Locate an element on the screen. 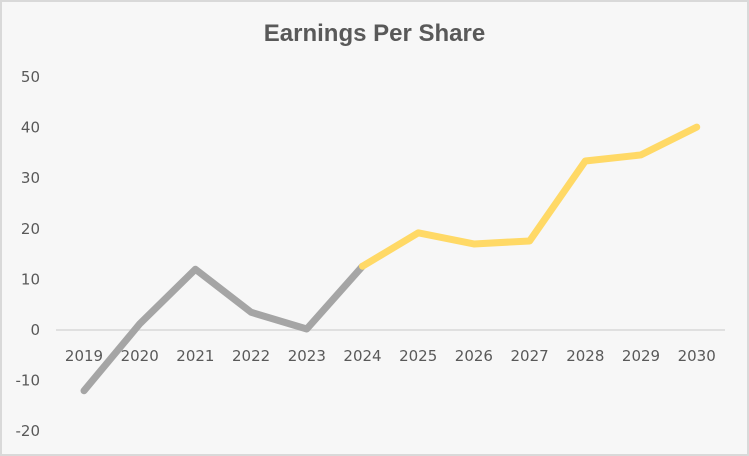  x-tick-label: 2030 is located at coordinates (697, 356).